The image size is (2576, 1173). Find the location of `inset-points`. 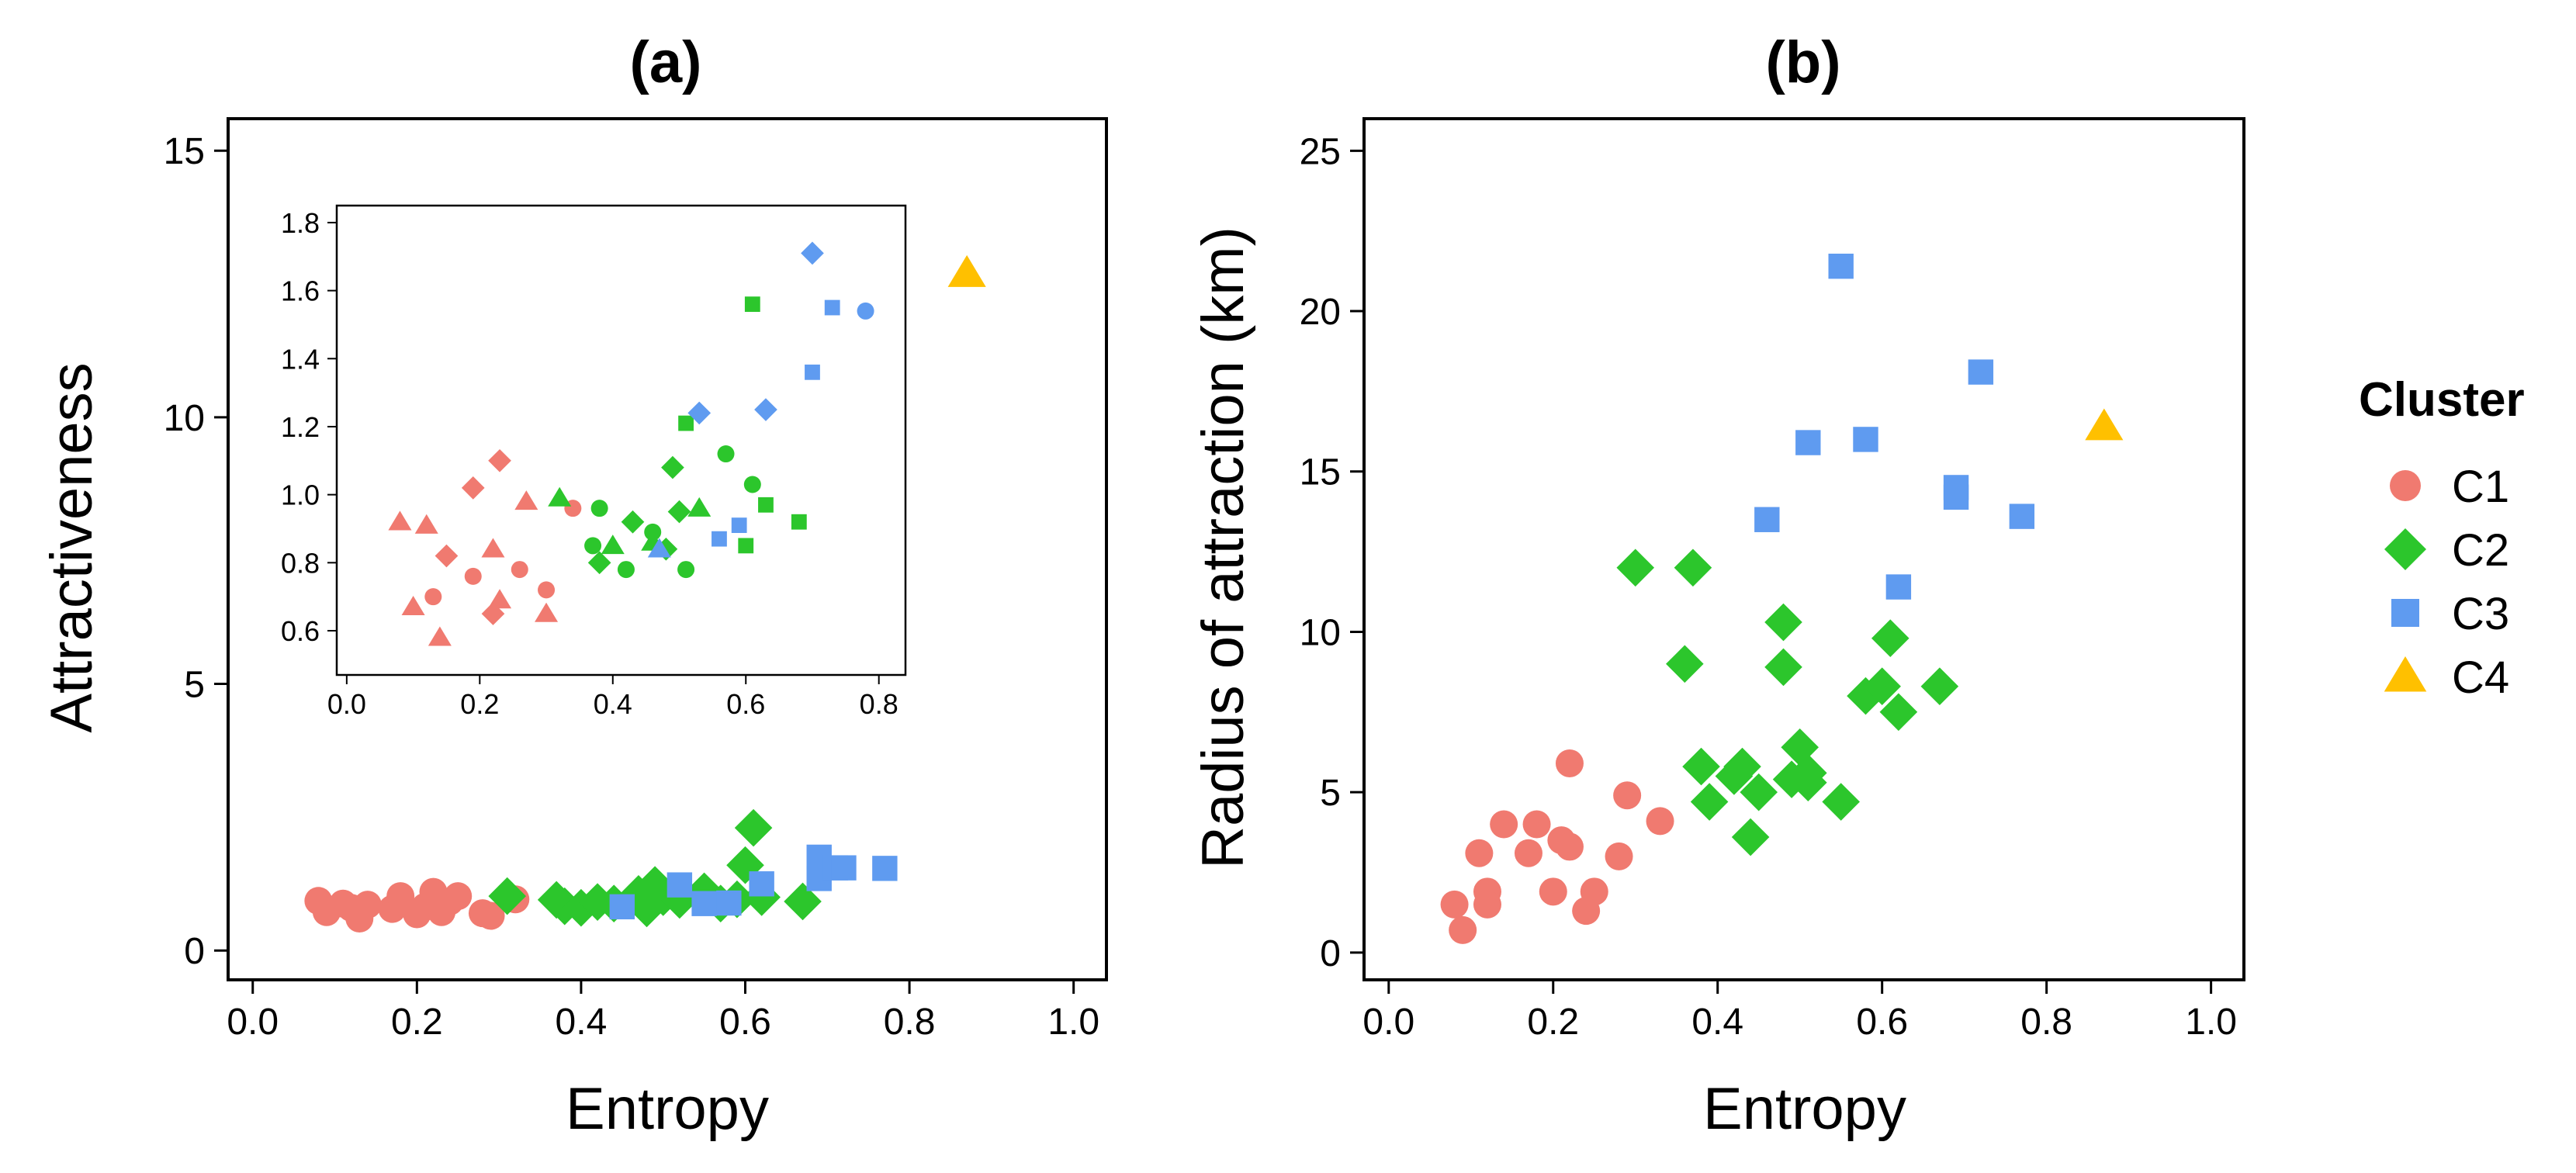

inset-points is located at coordinates (631, 443).